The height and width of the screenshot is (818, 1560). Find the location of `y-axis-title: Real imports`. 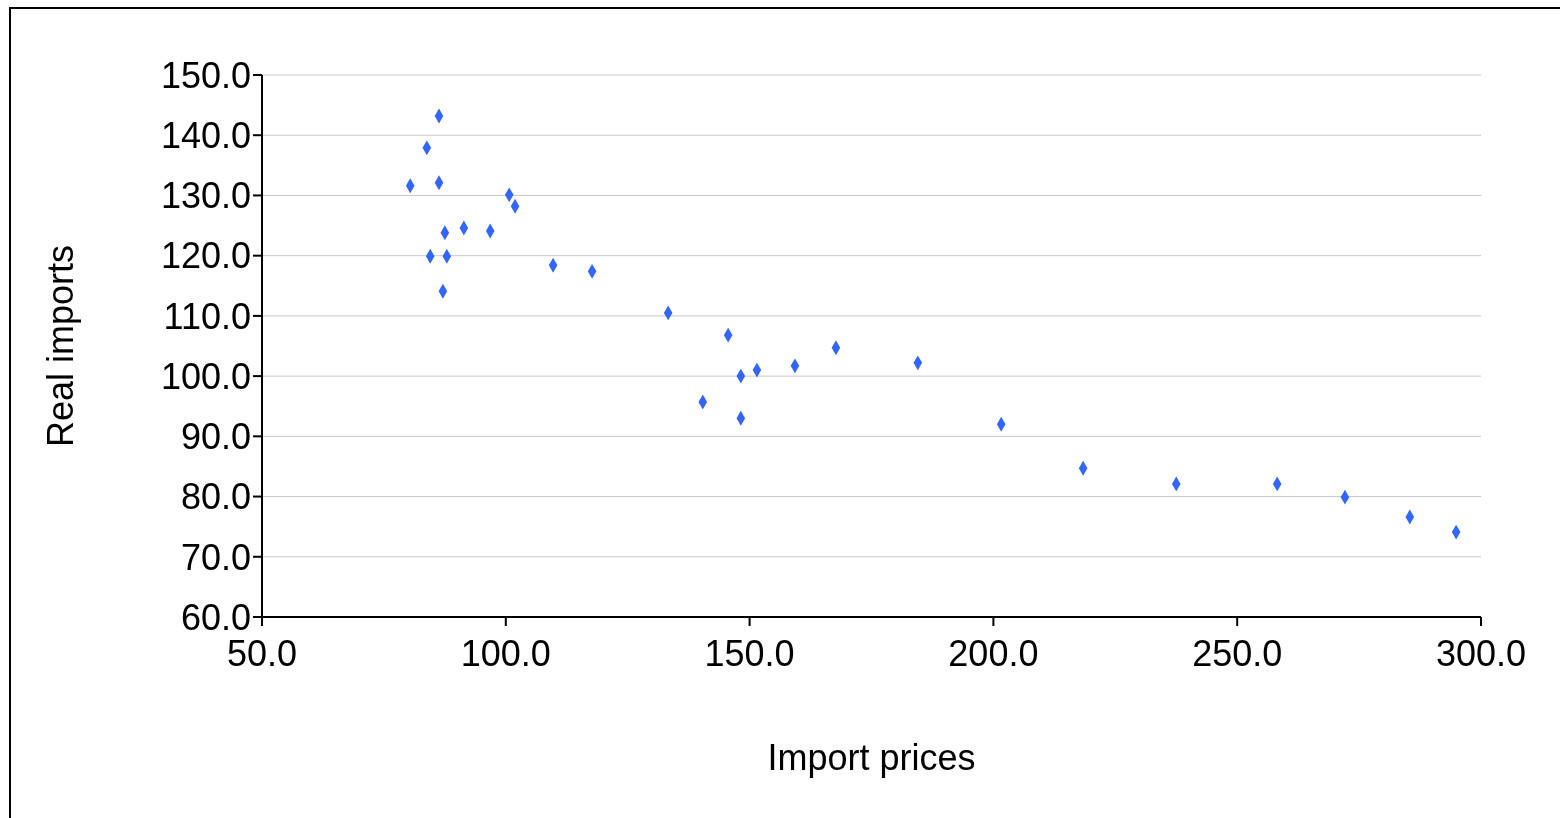

y-axis-title: Real imports is located at coordinates (60, 346).